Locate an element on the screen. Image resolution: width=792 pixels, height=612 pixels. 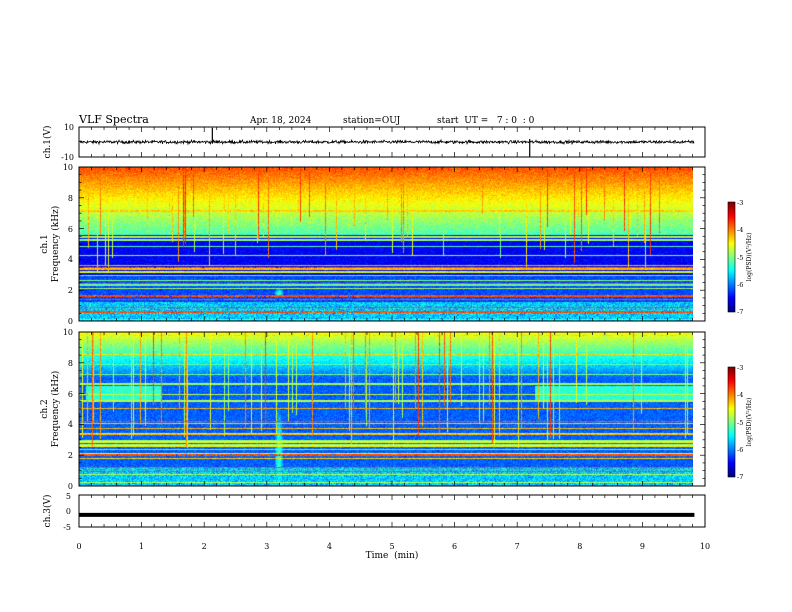
ch2-ytick-10: 10 is located at coordinates (68, 332).